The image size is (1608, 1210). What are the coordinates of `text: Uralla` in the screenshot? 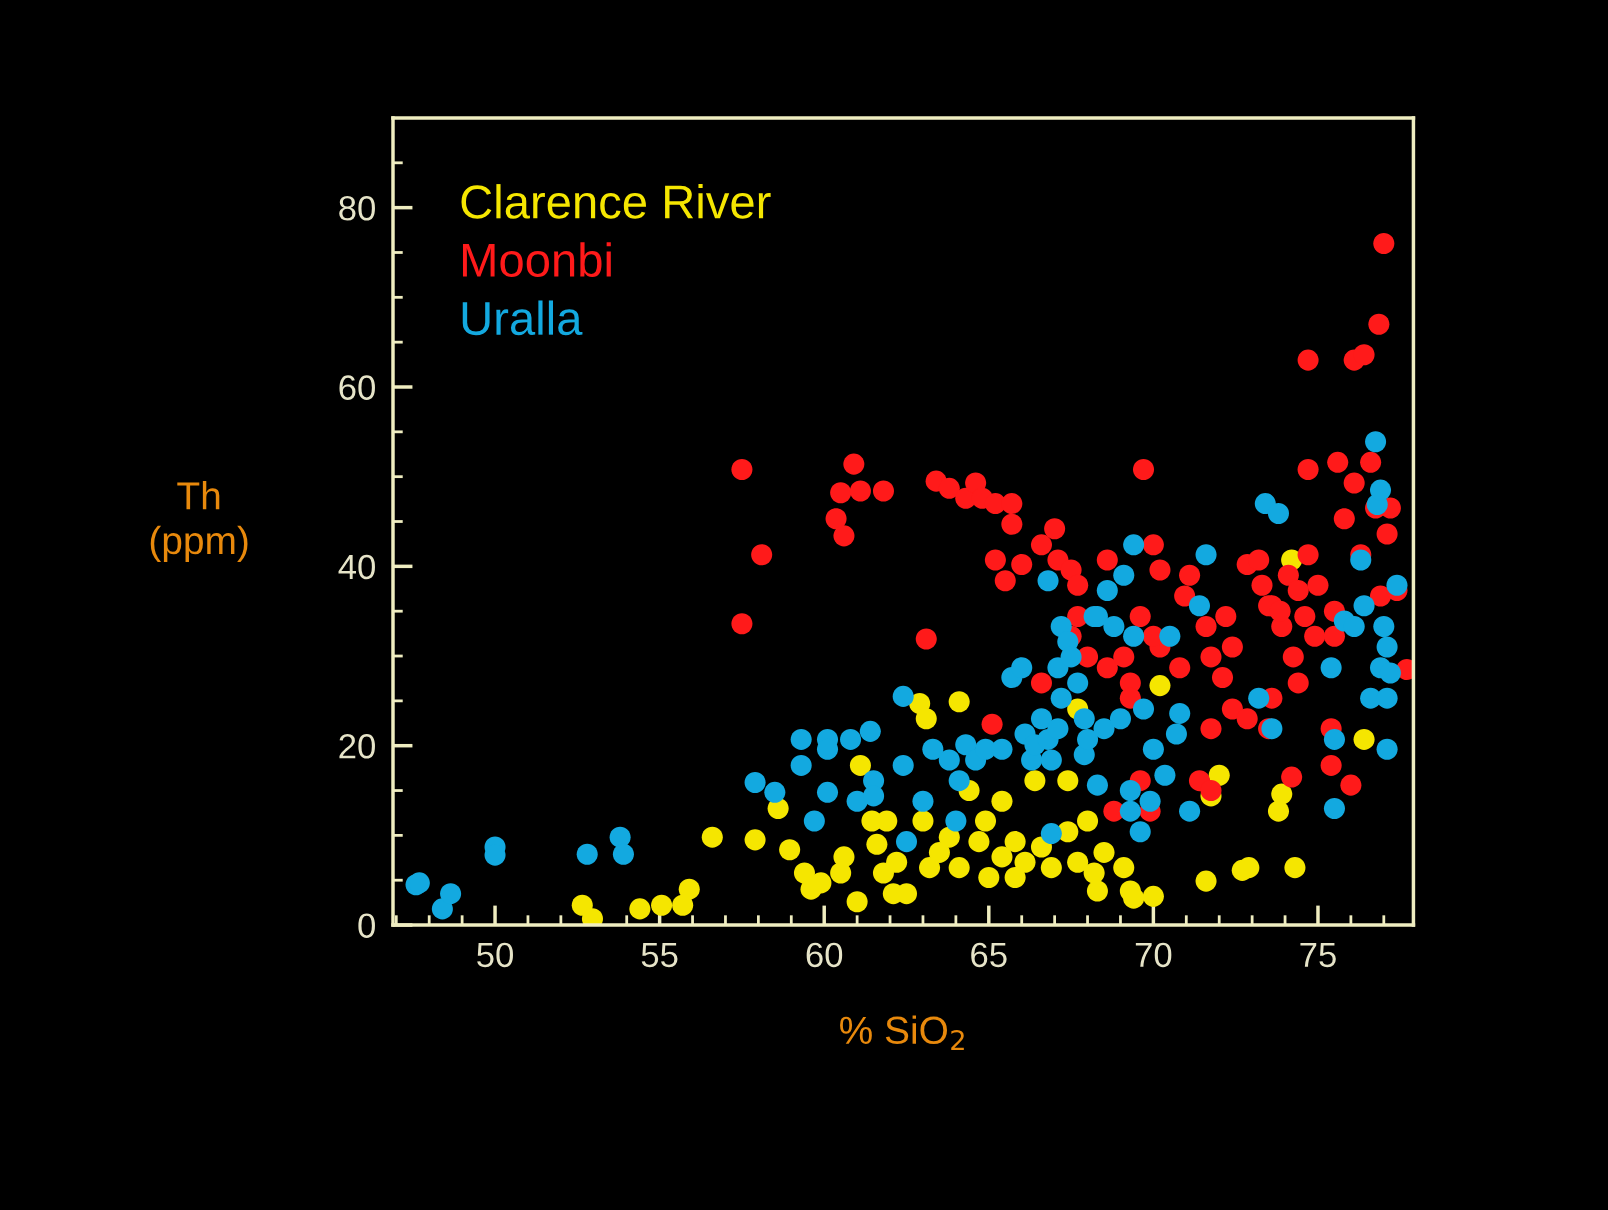 It's located at (522, 318).